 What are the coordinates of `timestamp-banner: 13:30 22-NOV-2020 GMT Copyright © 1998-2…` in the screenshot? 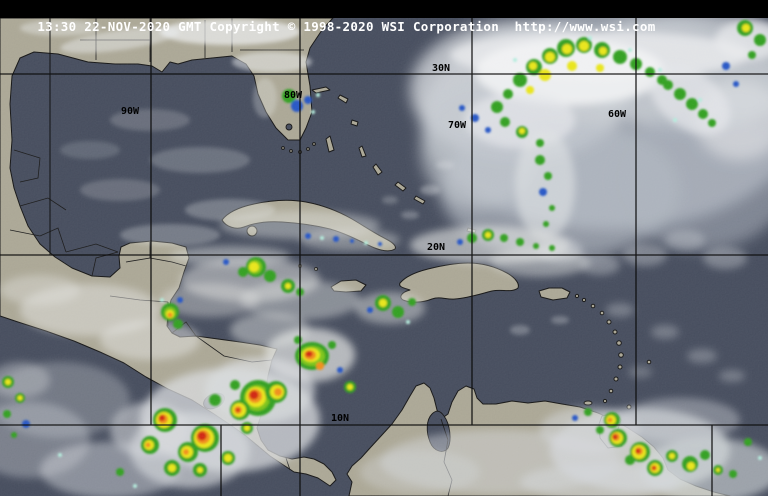 It's located at (384, 17).